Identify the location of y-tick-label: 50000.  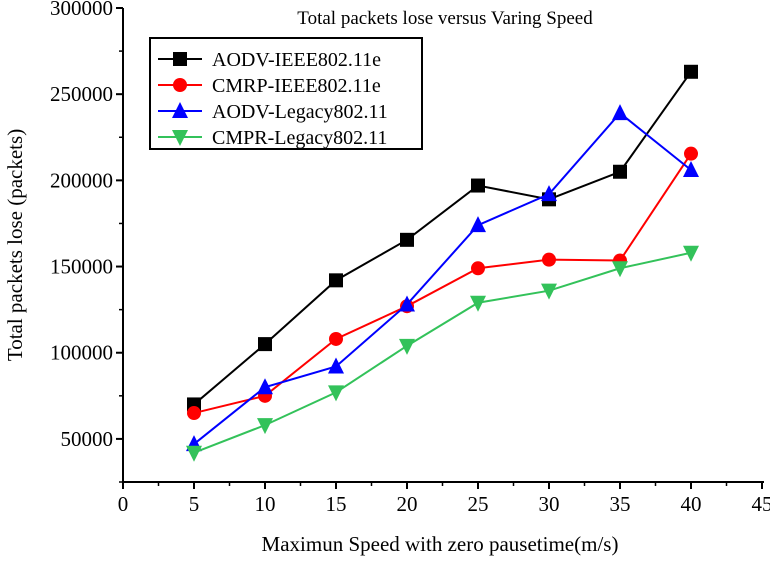
(87, 439).